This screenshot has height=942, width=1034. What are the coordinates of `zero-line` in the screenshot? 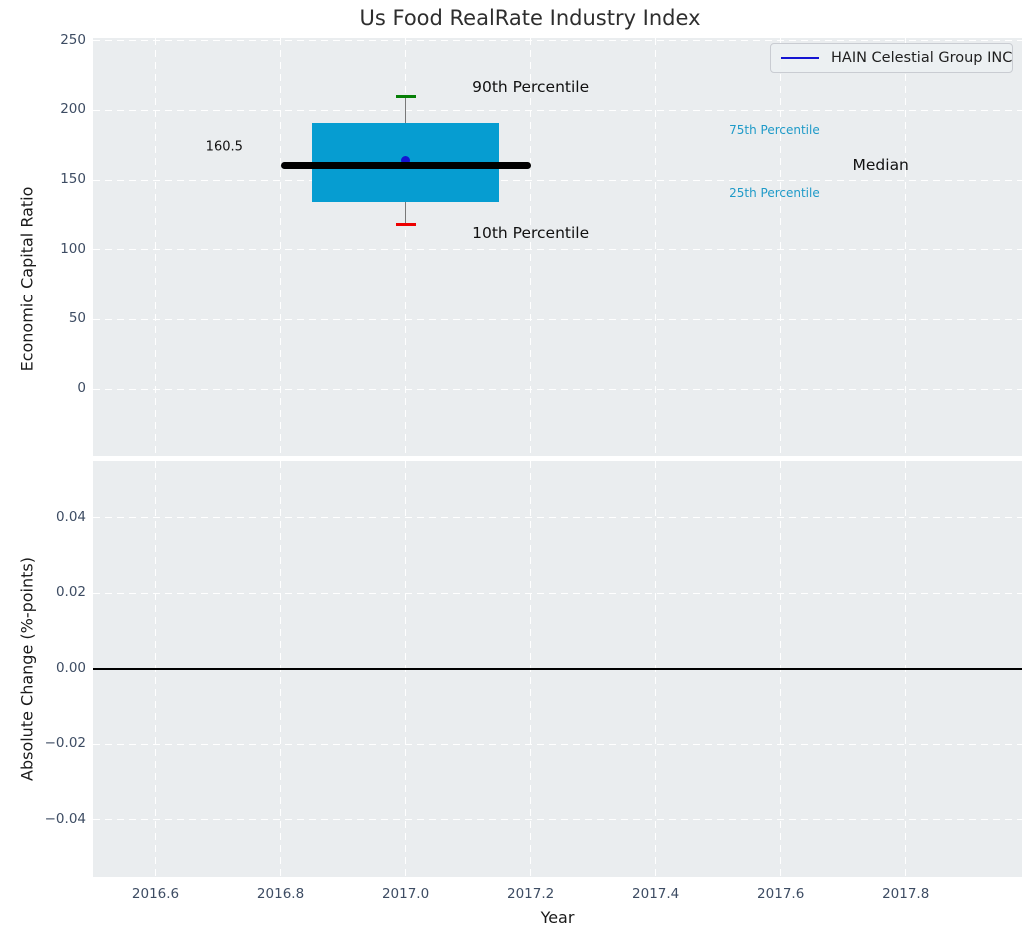 It's located at (557, 668).